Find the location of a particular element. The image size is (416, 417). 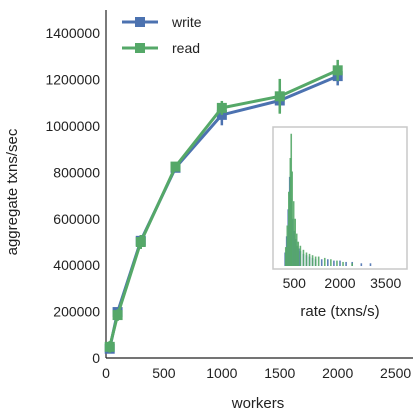

legend-label-read: read is located at coordinates (186, 48).